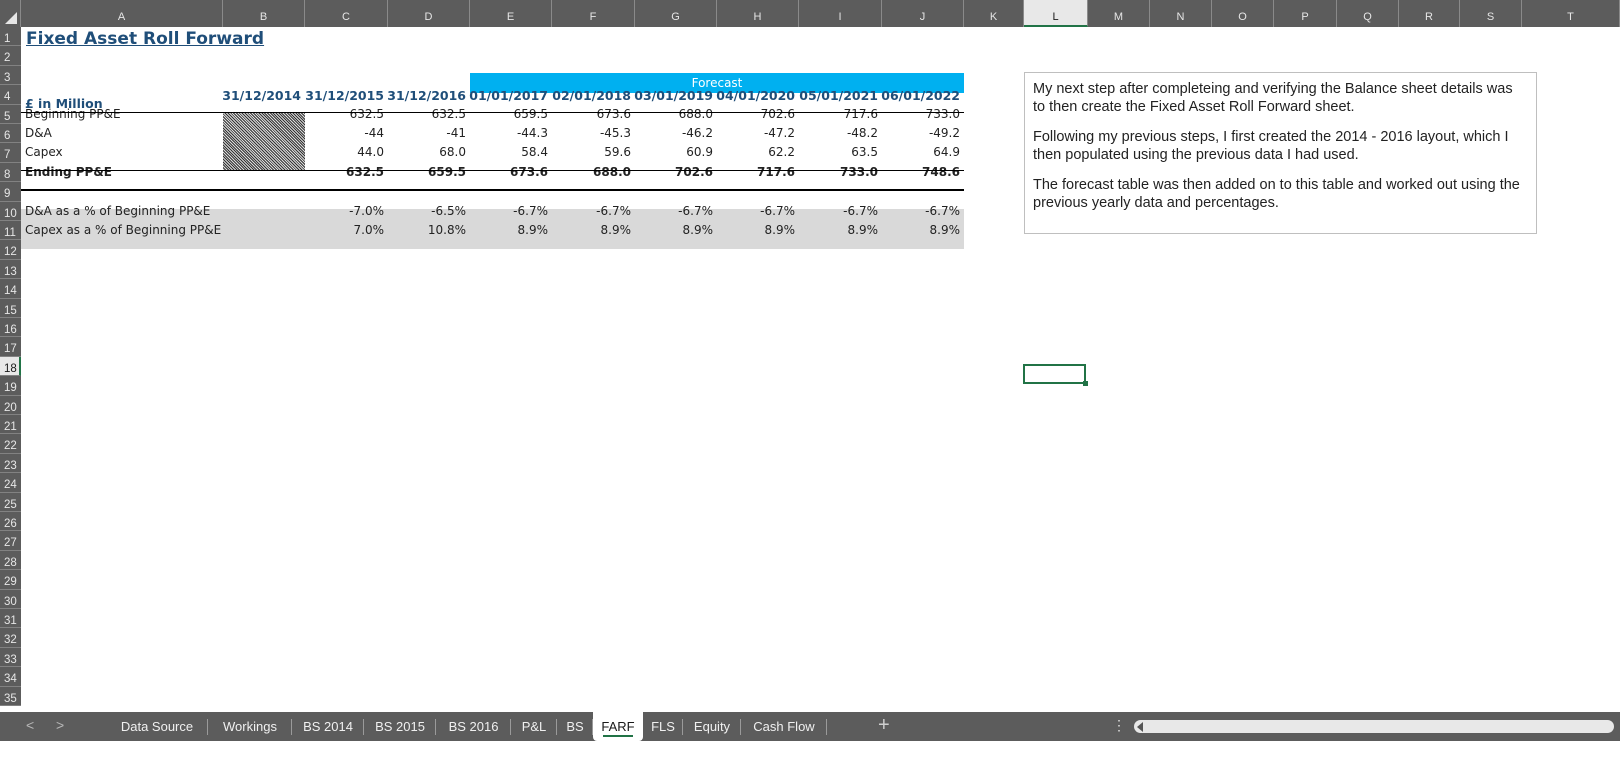 This screenshot has height=766, width=1620. What do you see at coordinates (10, 37) in the screenshot?
I see `row-header-1: 1` at bounding box center [10, 37].